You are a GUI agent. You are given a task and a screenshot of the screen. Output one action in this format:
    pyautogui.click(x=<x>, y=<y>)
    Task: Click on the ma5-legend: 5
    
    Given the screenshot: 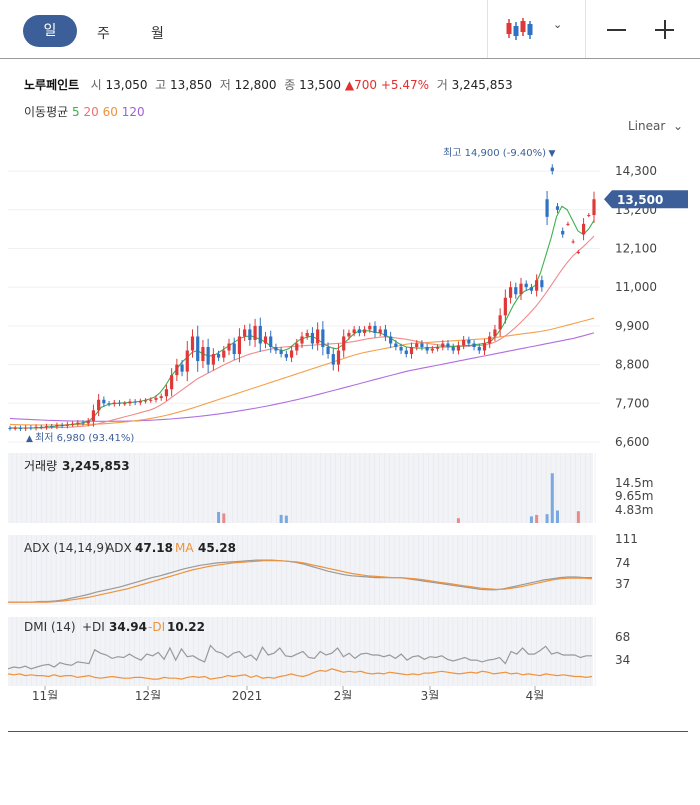 What is the action you would take?
    pyautogui.click(x=76, y=112)
    